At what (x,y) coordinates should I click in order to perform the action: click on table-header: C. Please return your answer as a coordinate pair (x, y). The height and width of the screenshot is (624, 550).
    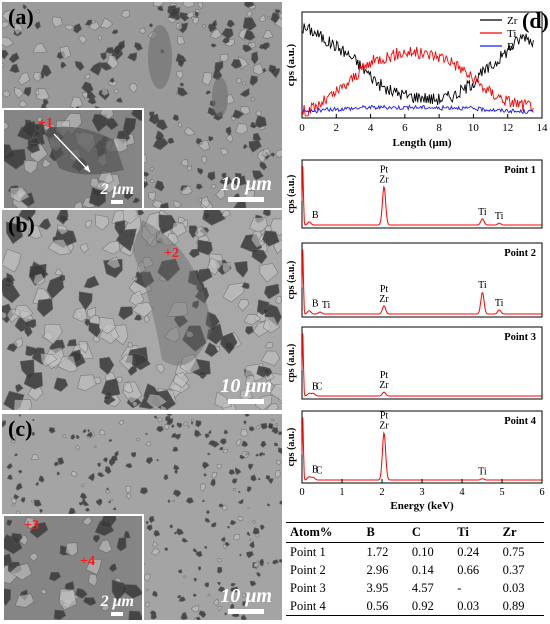
    Looking at the image, I should click on (430, 532).